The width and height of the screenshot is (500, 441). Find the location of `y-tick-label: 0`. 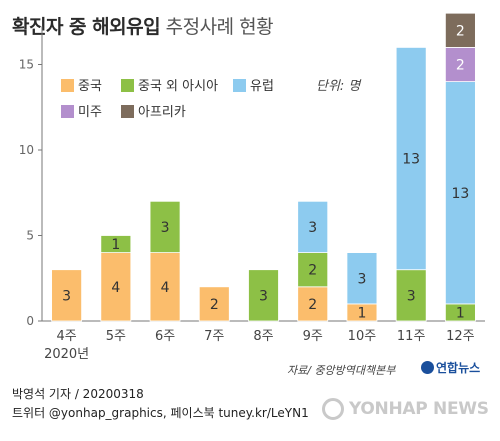

y-tick-label: 0 is located at coordinates (30, 321).